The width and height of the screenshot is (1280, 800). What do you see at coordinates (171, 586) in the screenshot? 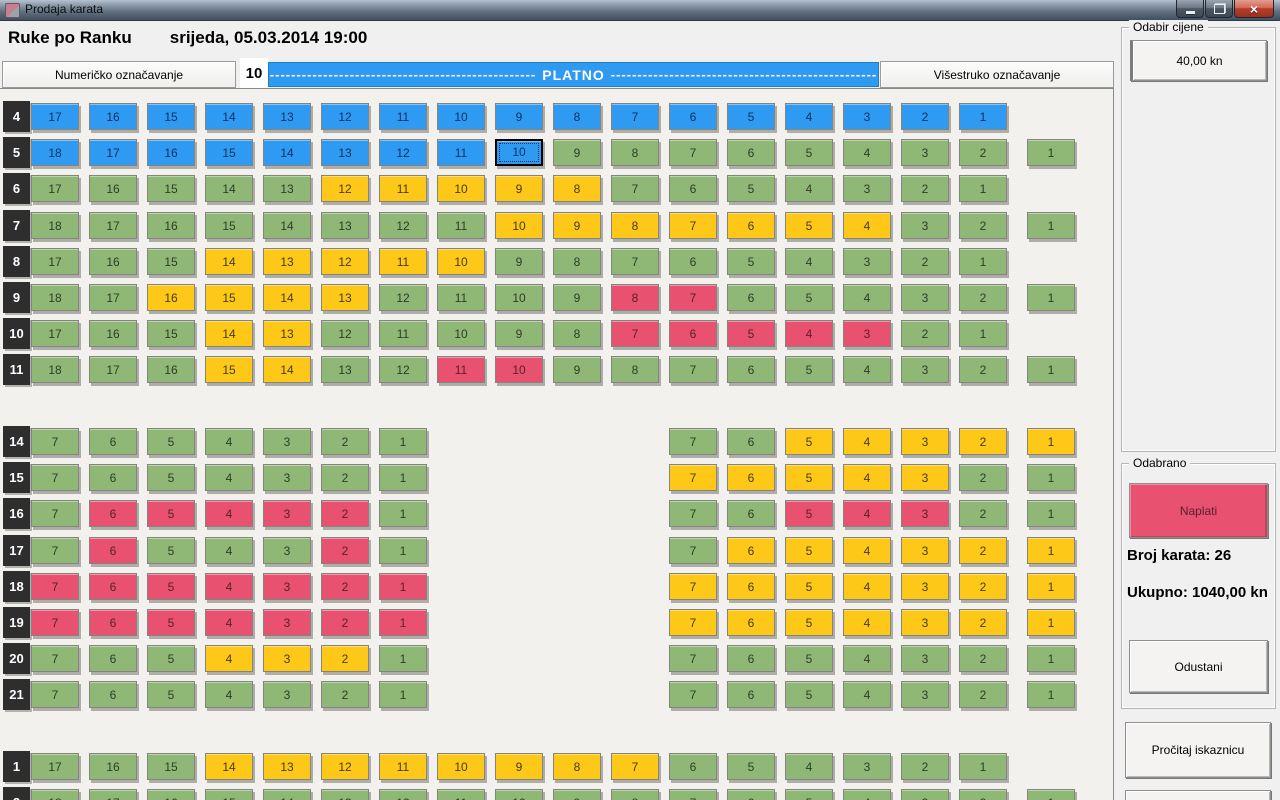
I see `seat-18-5: 5` at bounding box center [171, 586].